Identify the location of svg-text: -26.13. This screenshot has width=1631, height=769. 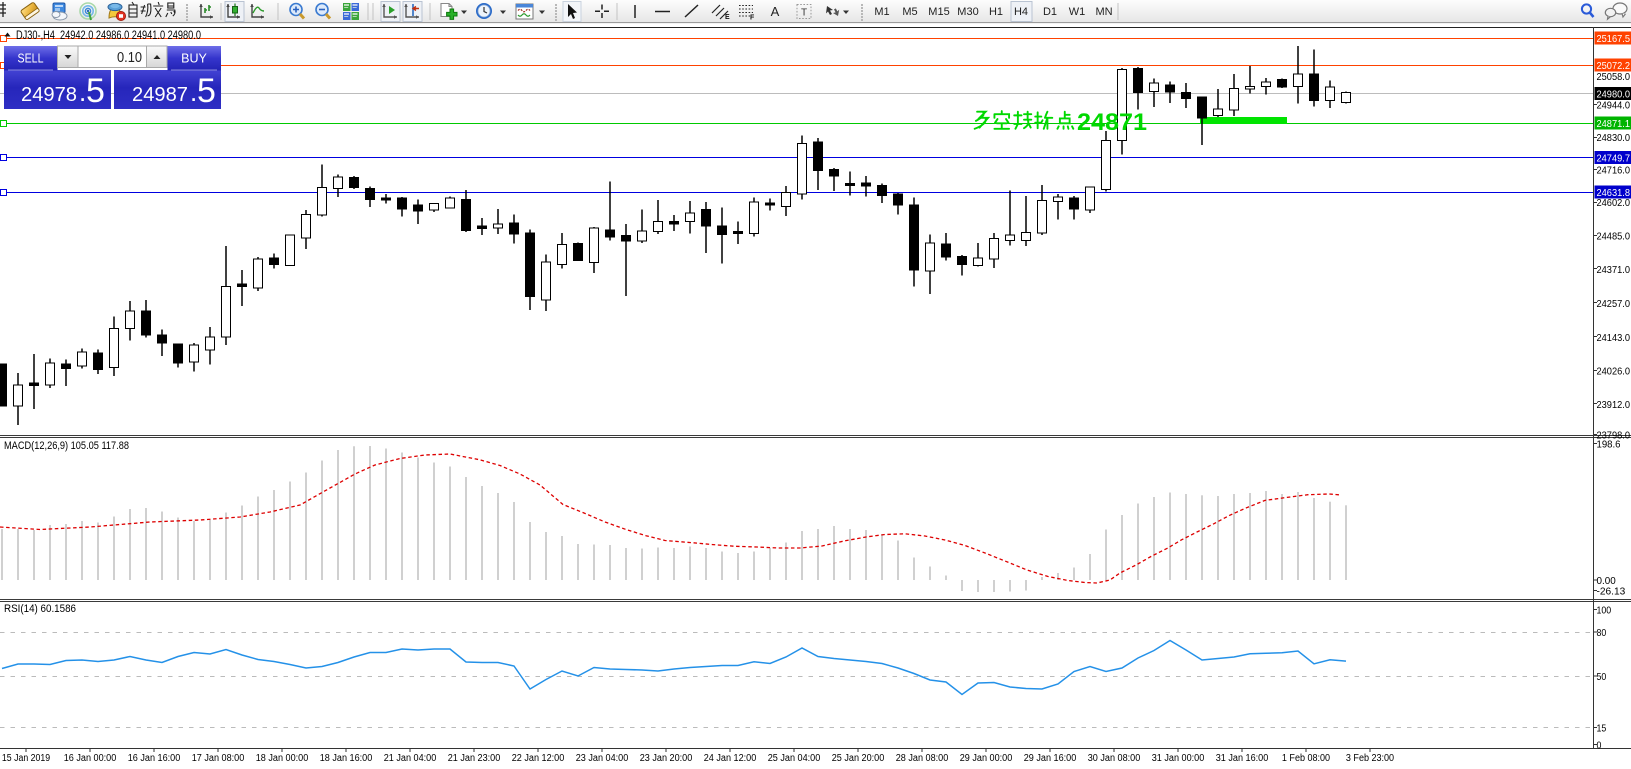
(1611, 592).